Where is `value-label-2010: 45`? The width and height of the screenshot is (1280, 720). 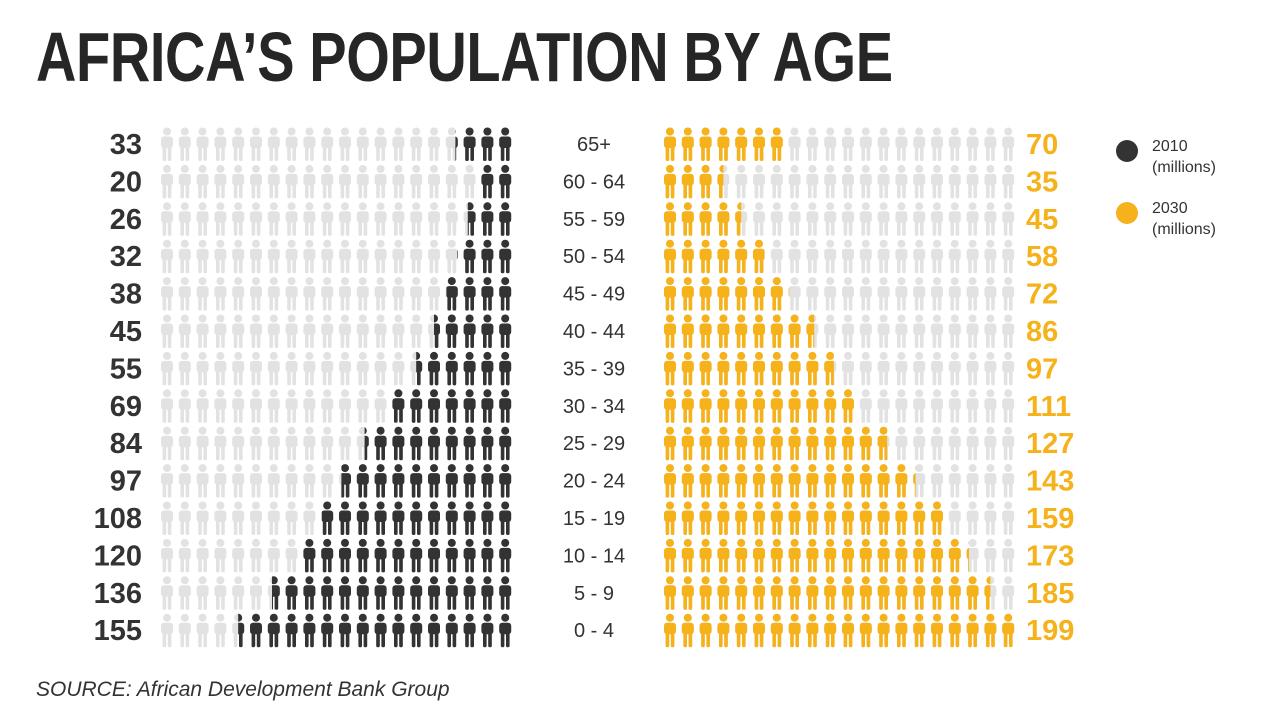
value-label-2010: 45 is located at coordinates (126, 332).